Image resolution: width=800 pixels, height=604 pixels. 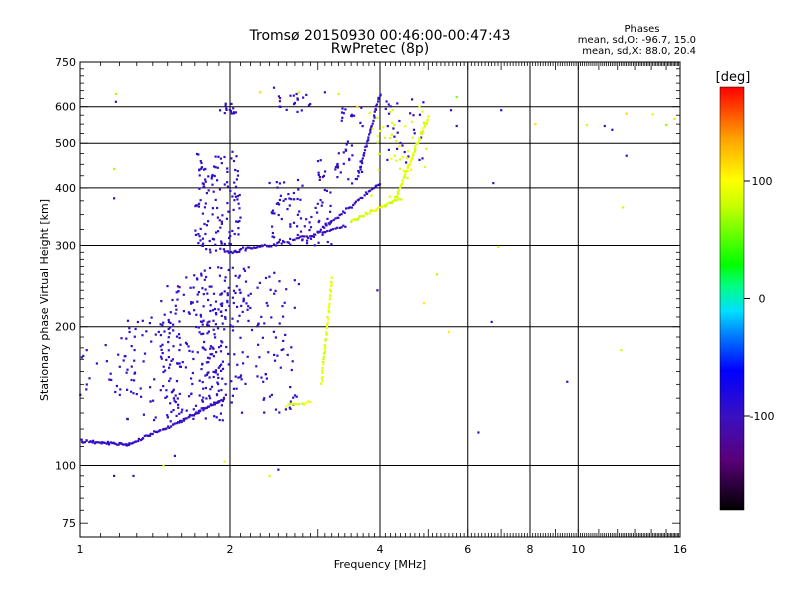 I want to click on phase-stats-title: Phases, so click(x=641, y=29).